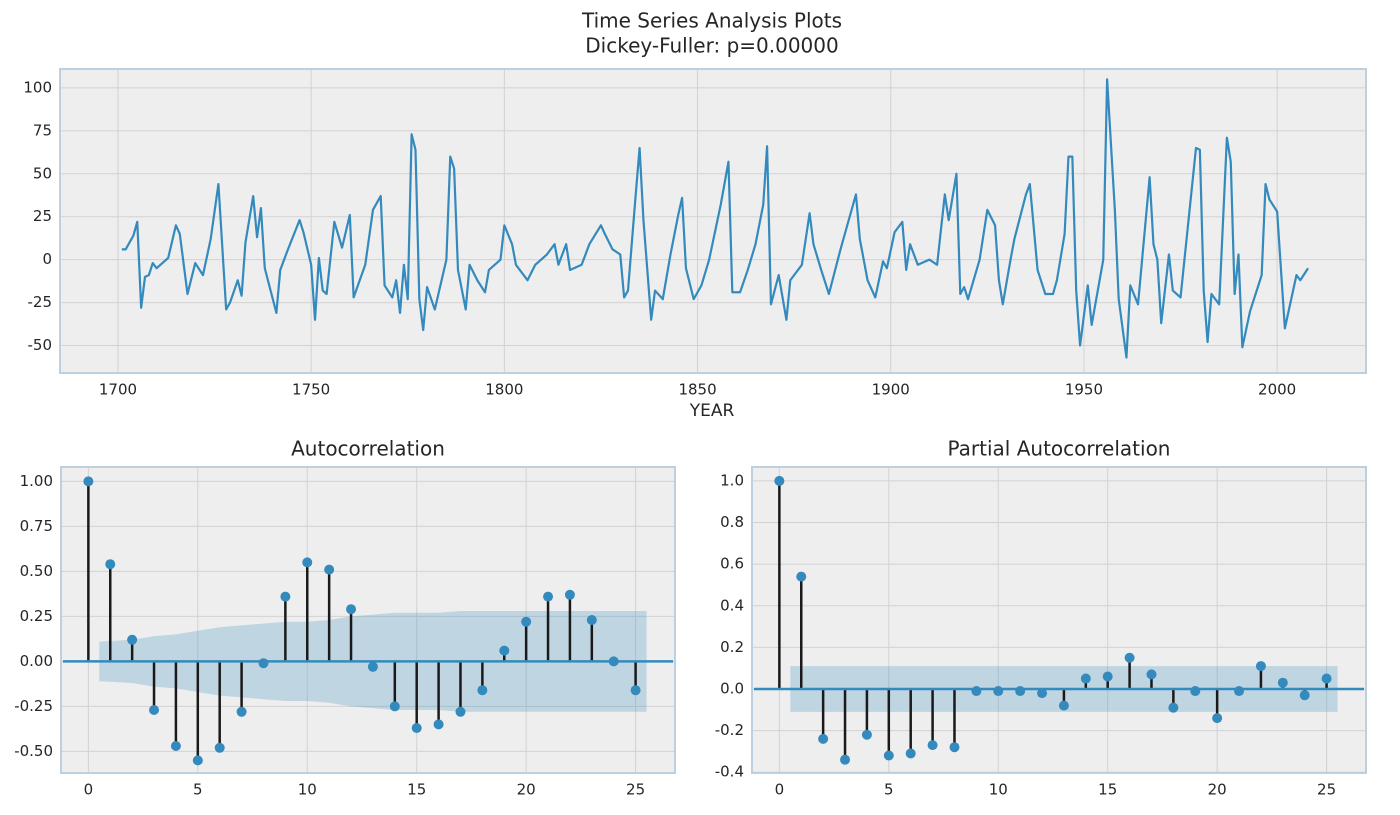 This screenshot has height=815, width=1400. I want to click on y-tick-label: 0.25, so click(36, 616).